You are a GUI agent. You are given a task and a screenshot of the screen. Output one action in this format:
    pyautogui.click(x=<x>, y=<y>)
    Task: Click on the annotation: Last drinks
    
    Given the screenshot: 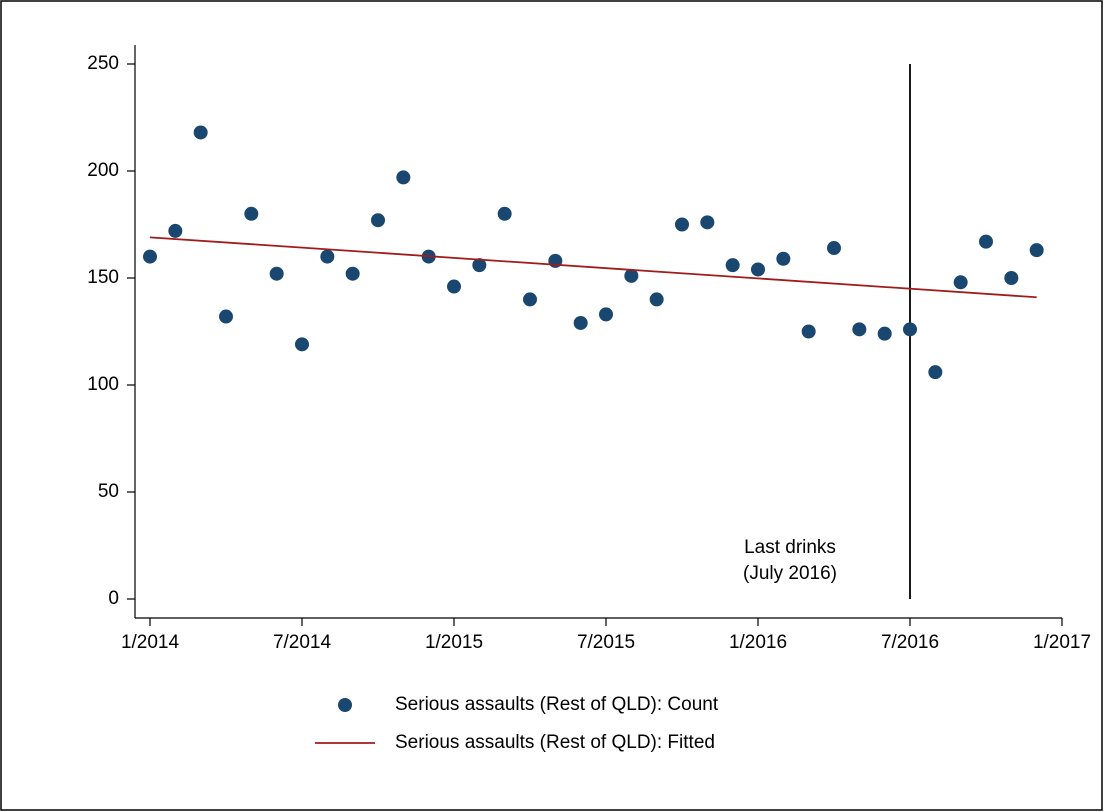 What is the action you would take?
    pyautogui.click(x=790, y=547)
    